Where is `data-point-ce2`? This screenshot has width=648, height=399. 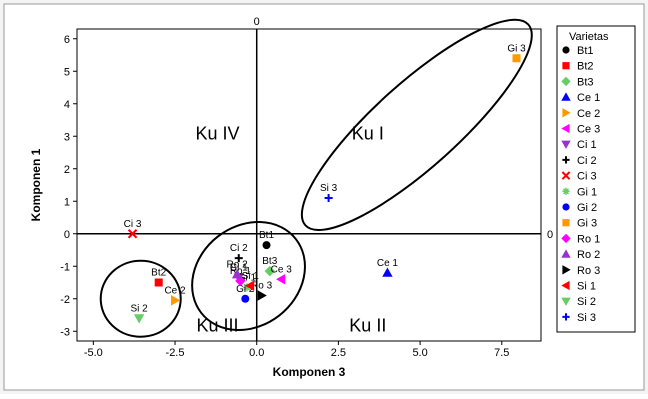
data-point-ce2 is located at coordinates (176, 300).